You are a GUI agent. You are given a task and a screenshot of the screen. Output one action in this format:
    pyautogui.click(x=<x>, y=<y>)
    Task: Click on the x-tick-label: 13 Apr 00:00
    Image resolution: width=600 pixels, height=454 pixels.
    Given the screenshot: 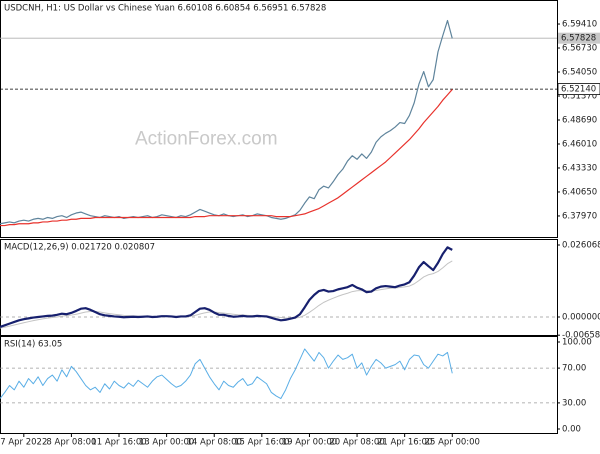 What is the action you would take?
    pyautogui.click(x=166, y=443)
    